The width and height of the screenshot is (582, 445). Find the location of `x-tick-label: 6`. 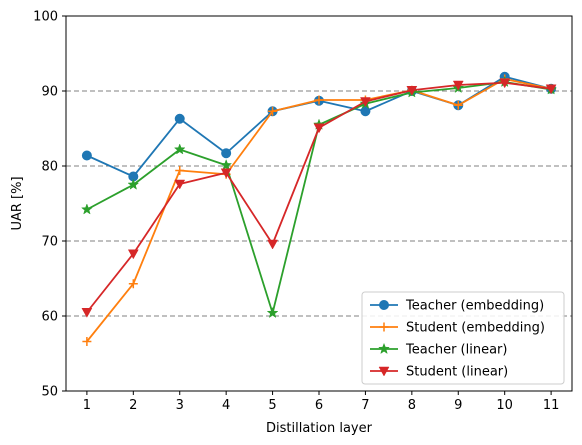

x-tick-label: 6 is located at coordinates (319, 405).